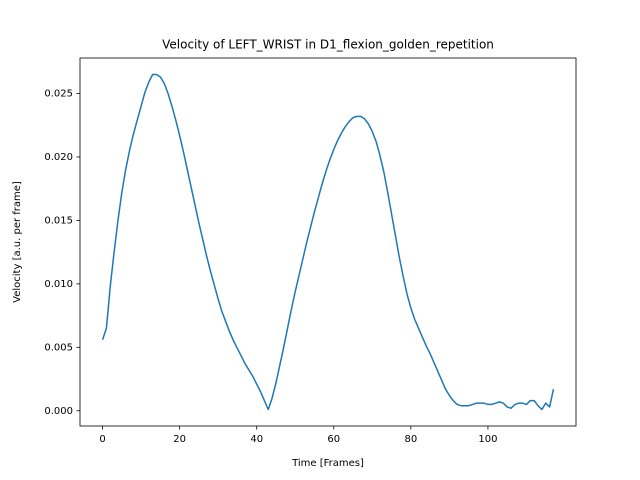 The height and width of the screenshot is (480, 640). What do you see at coordinates (410, 439) in the screenshot?
I see `x-tick-label: 80` at bounding box center [410, 439].